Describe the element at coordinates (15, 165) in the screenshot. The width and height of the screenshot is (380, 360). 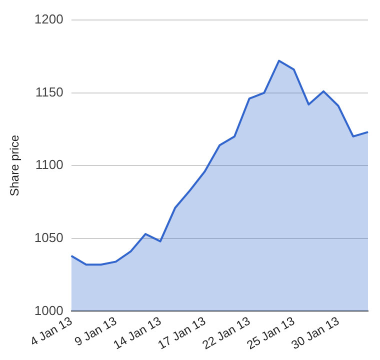
I see `y-axis-title: Share price` at that location.